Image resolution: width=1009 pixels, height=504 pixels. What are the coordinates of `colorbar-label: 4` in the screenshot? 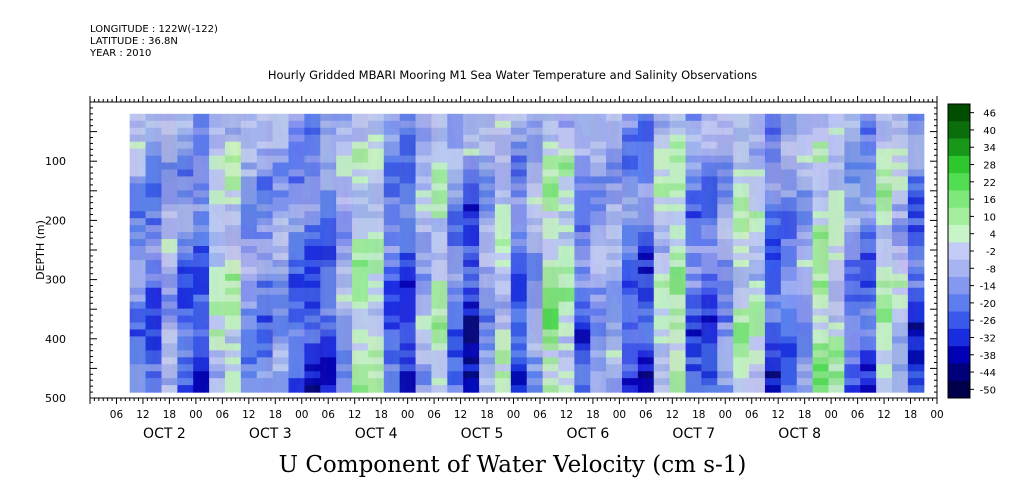 It's located at (993, 235).